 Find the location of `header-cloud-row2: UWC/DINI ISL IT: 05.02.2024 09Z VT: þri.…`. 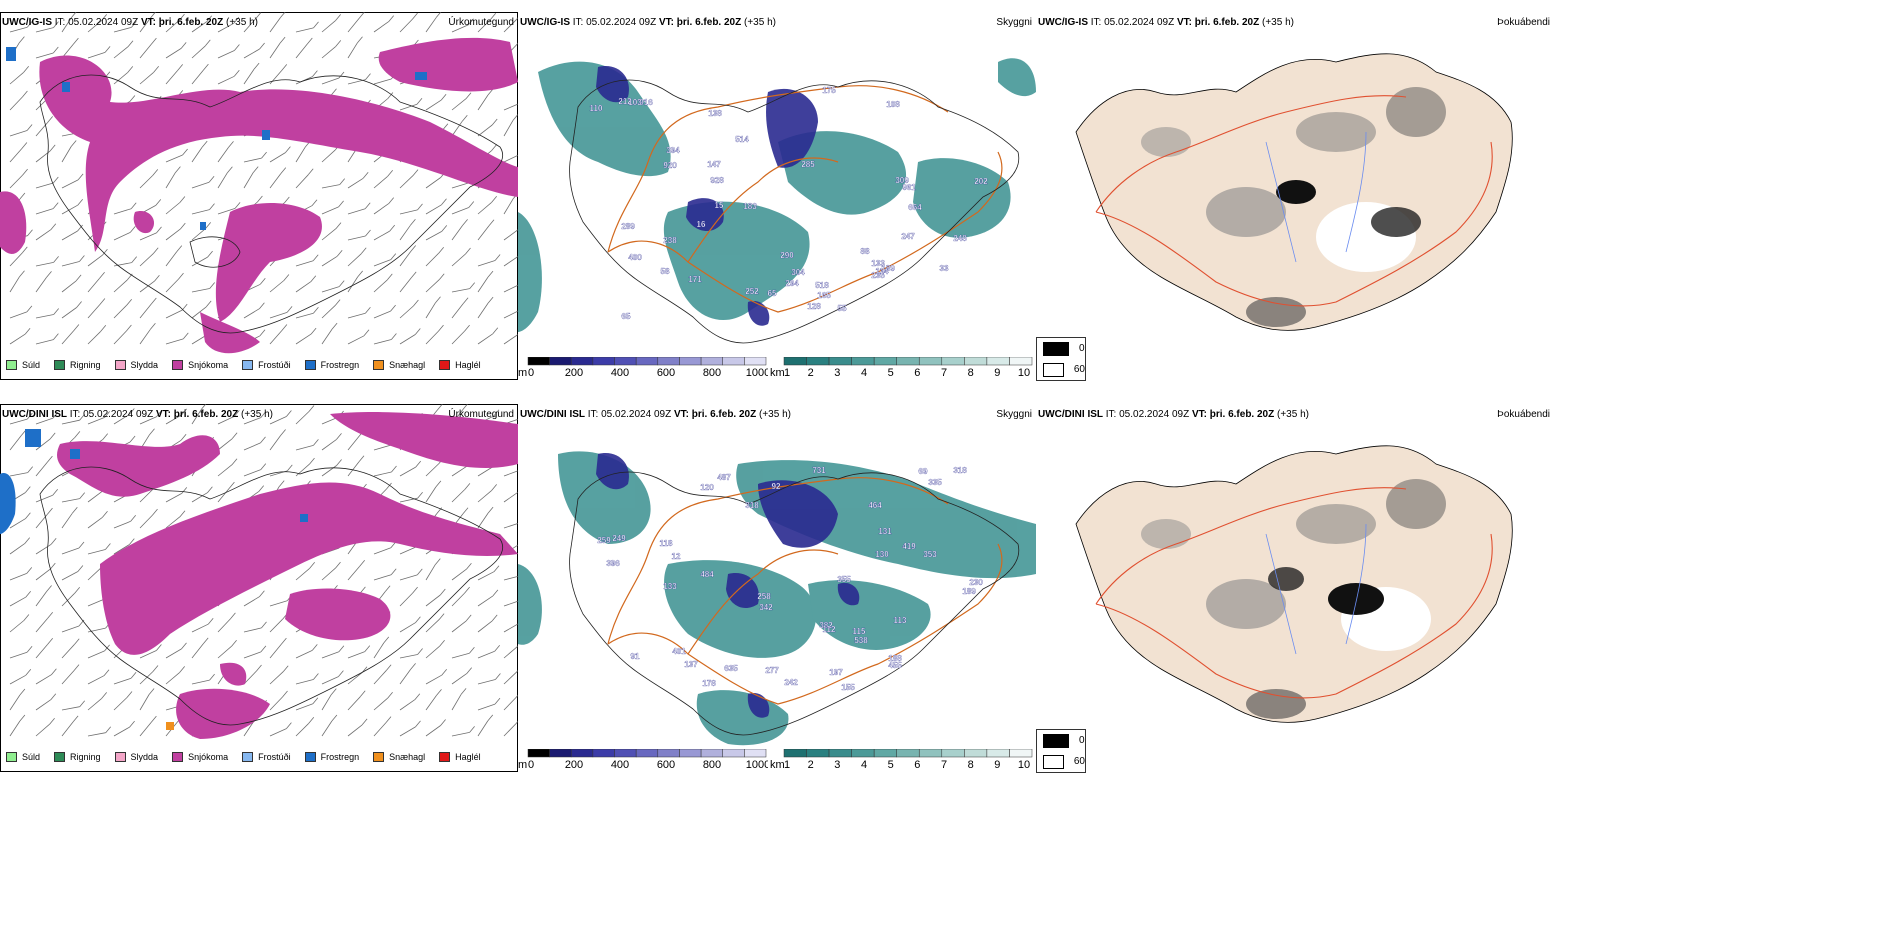

header-cloud-row2: UWC/DINI ISL IT: 05.02.2024 09Z VT: þri.… is located at coordinates (655, 415).